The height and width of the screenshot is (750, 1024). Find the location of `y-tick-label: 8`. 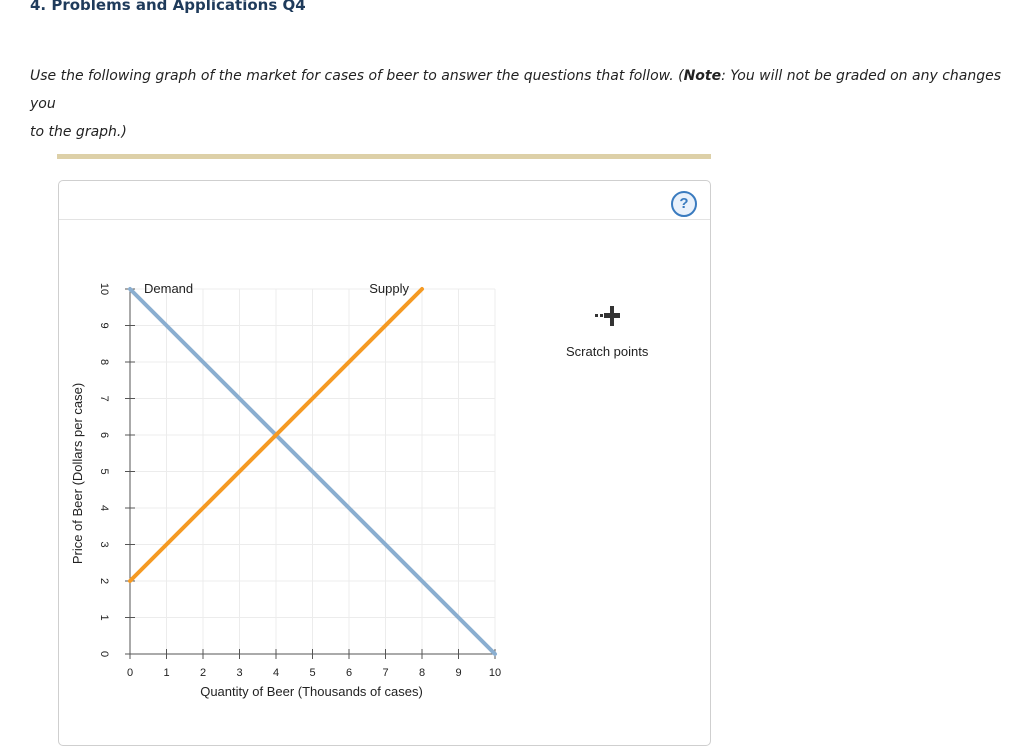

y-tick-label: 8 is located at coordinates (104, 362).